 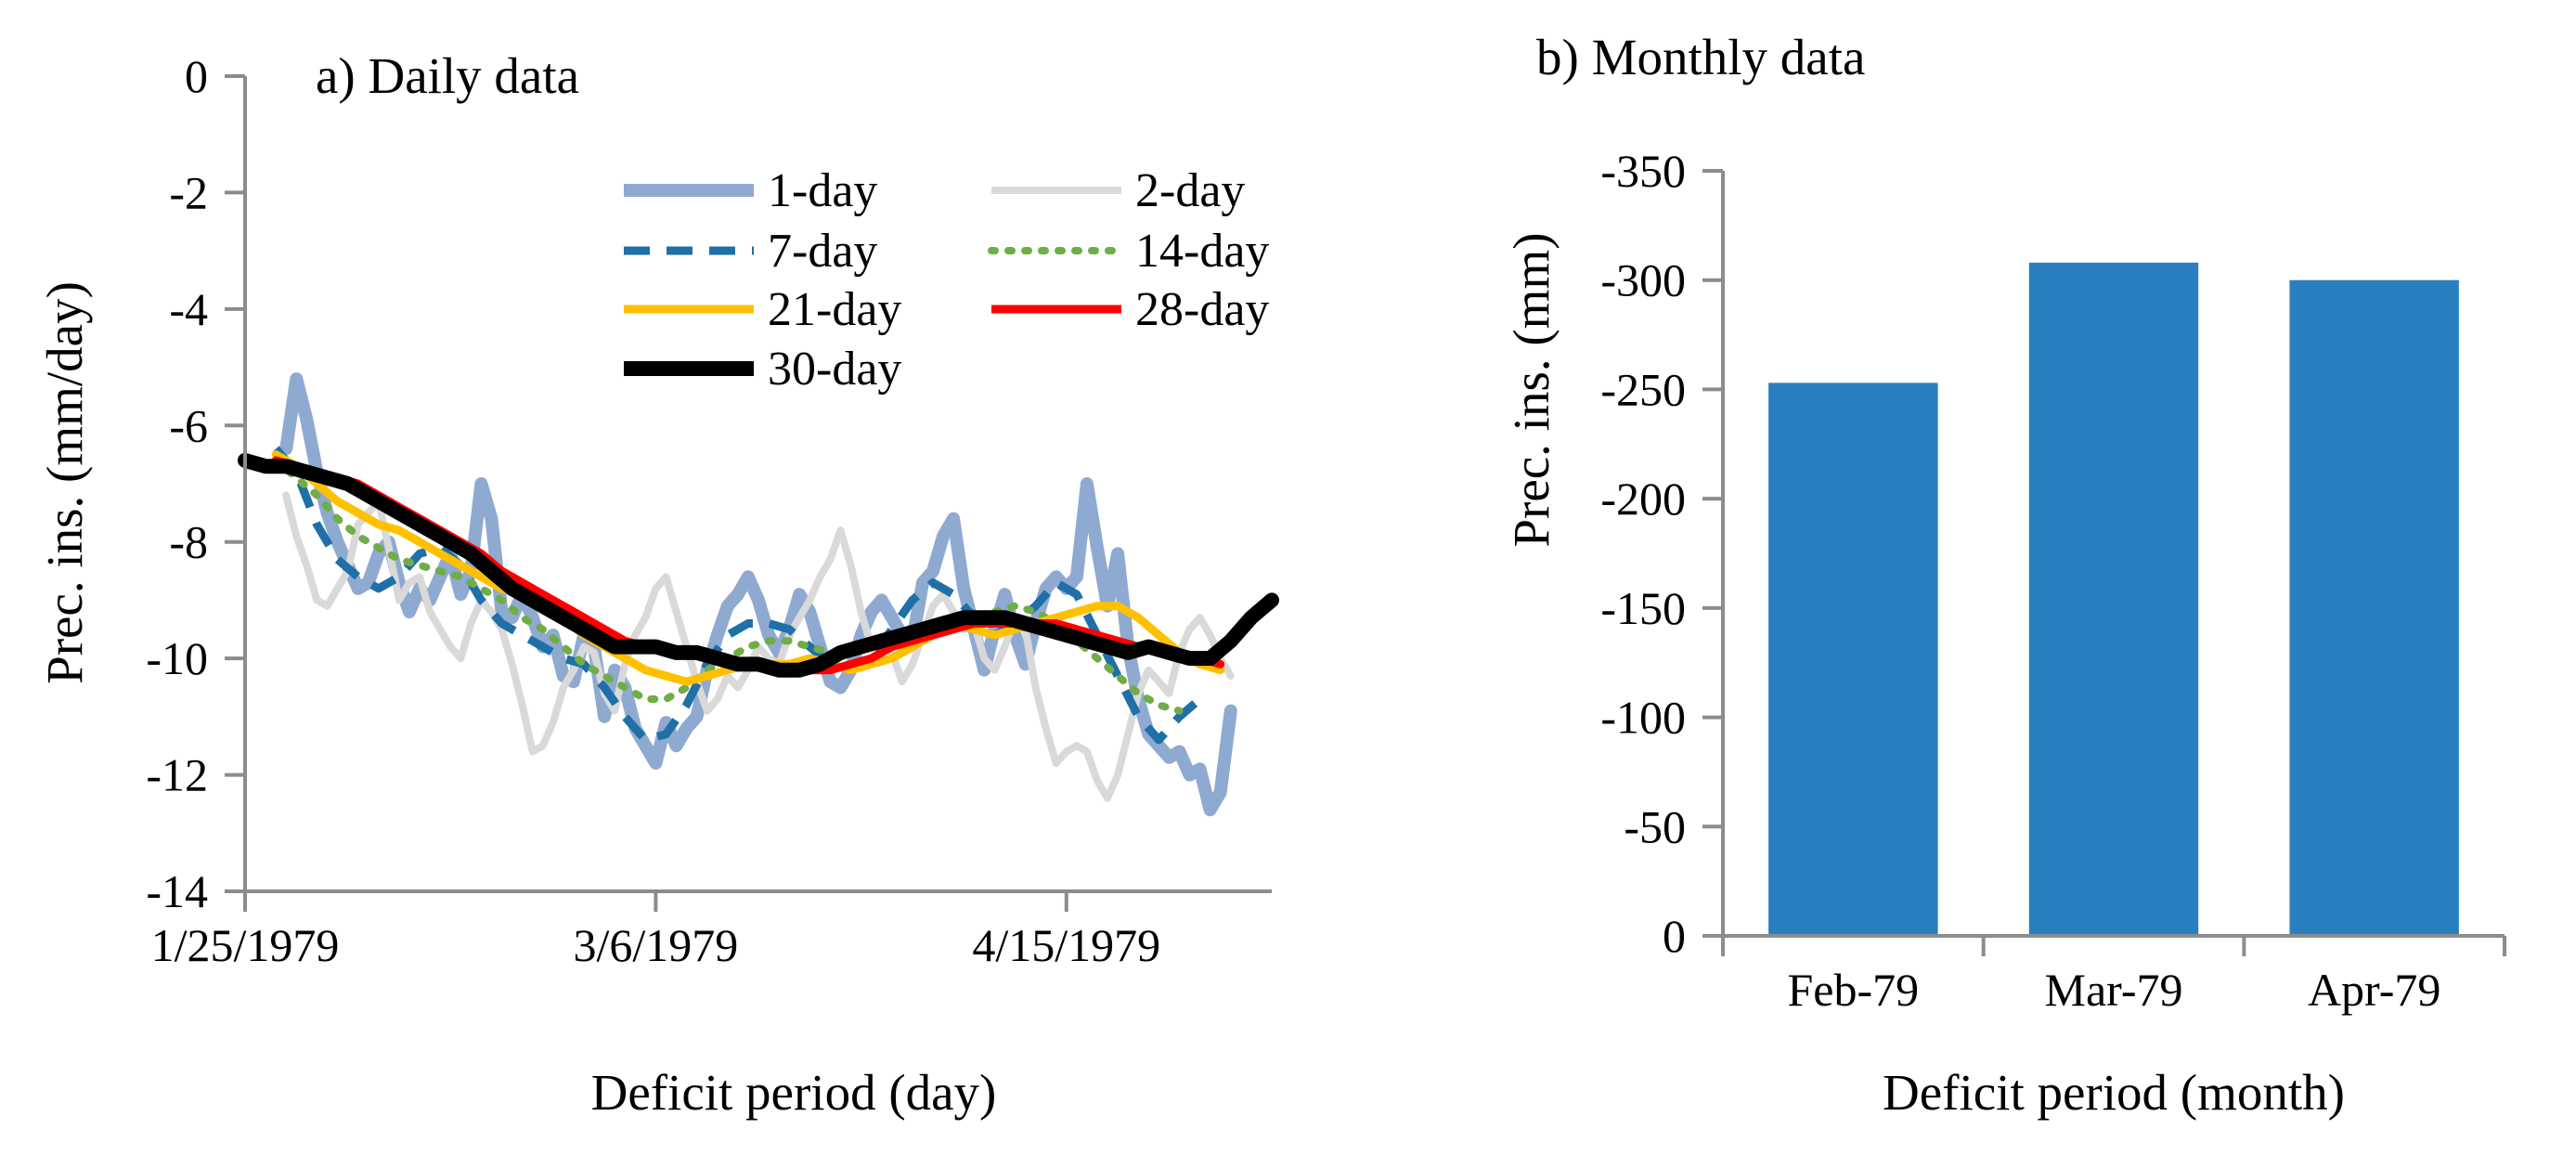 I want to click on daily-chart-title: a) Daily data, so click(x=447, y=75).